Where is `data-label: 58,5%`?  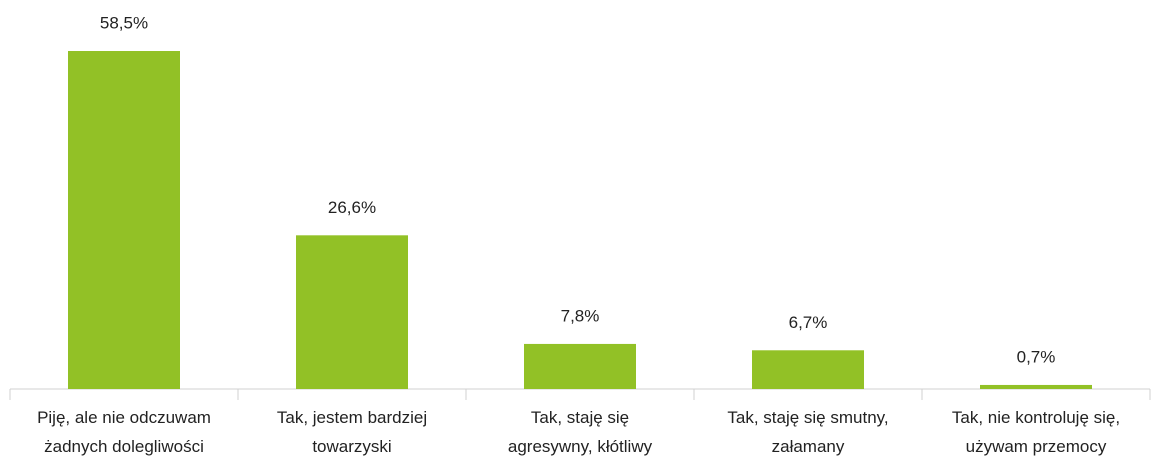 data-label: 58,5% is located at coordinates (124, 22).